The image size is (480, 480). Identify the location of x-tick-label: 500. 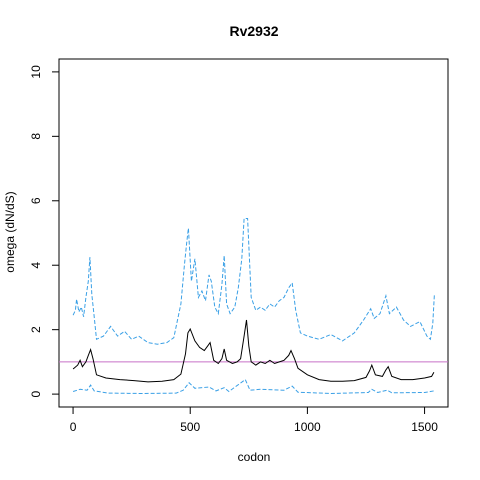
(190, 427).